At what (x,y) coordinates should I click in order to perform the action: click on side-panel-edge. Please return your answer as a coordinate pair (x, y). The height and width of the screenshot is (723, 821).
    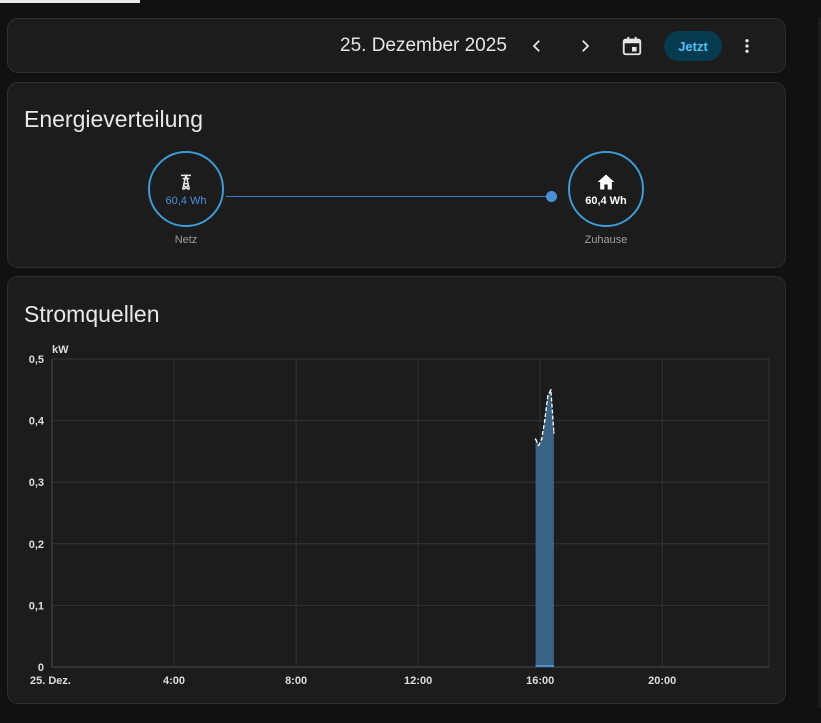
    Looking at the image, I should click on (819, 363).